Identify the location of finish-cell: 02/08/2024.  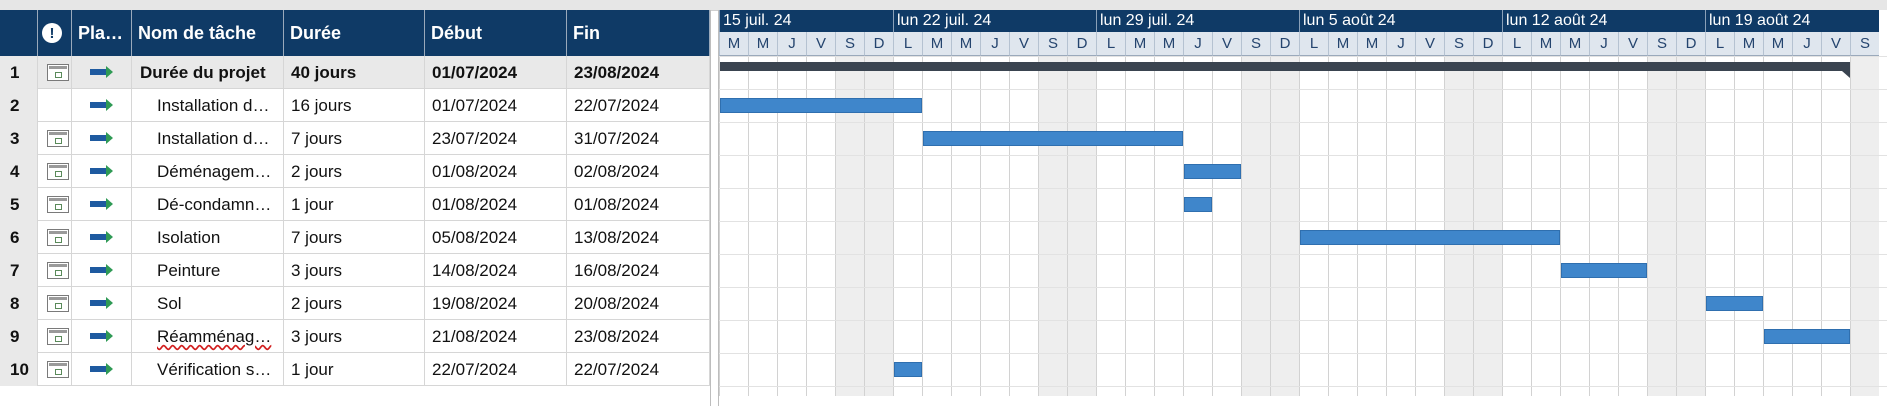
(638, 171).